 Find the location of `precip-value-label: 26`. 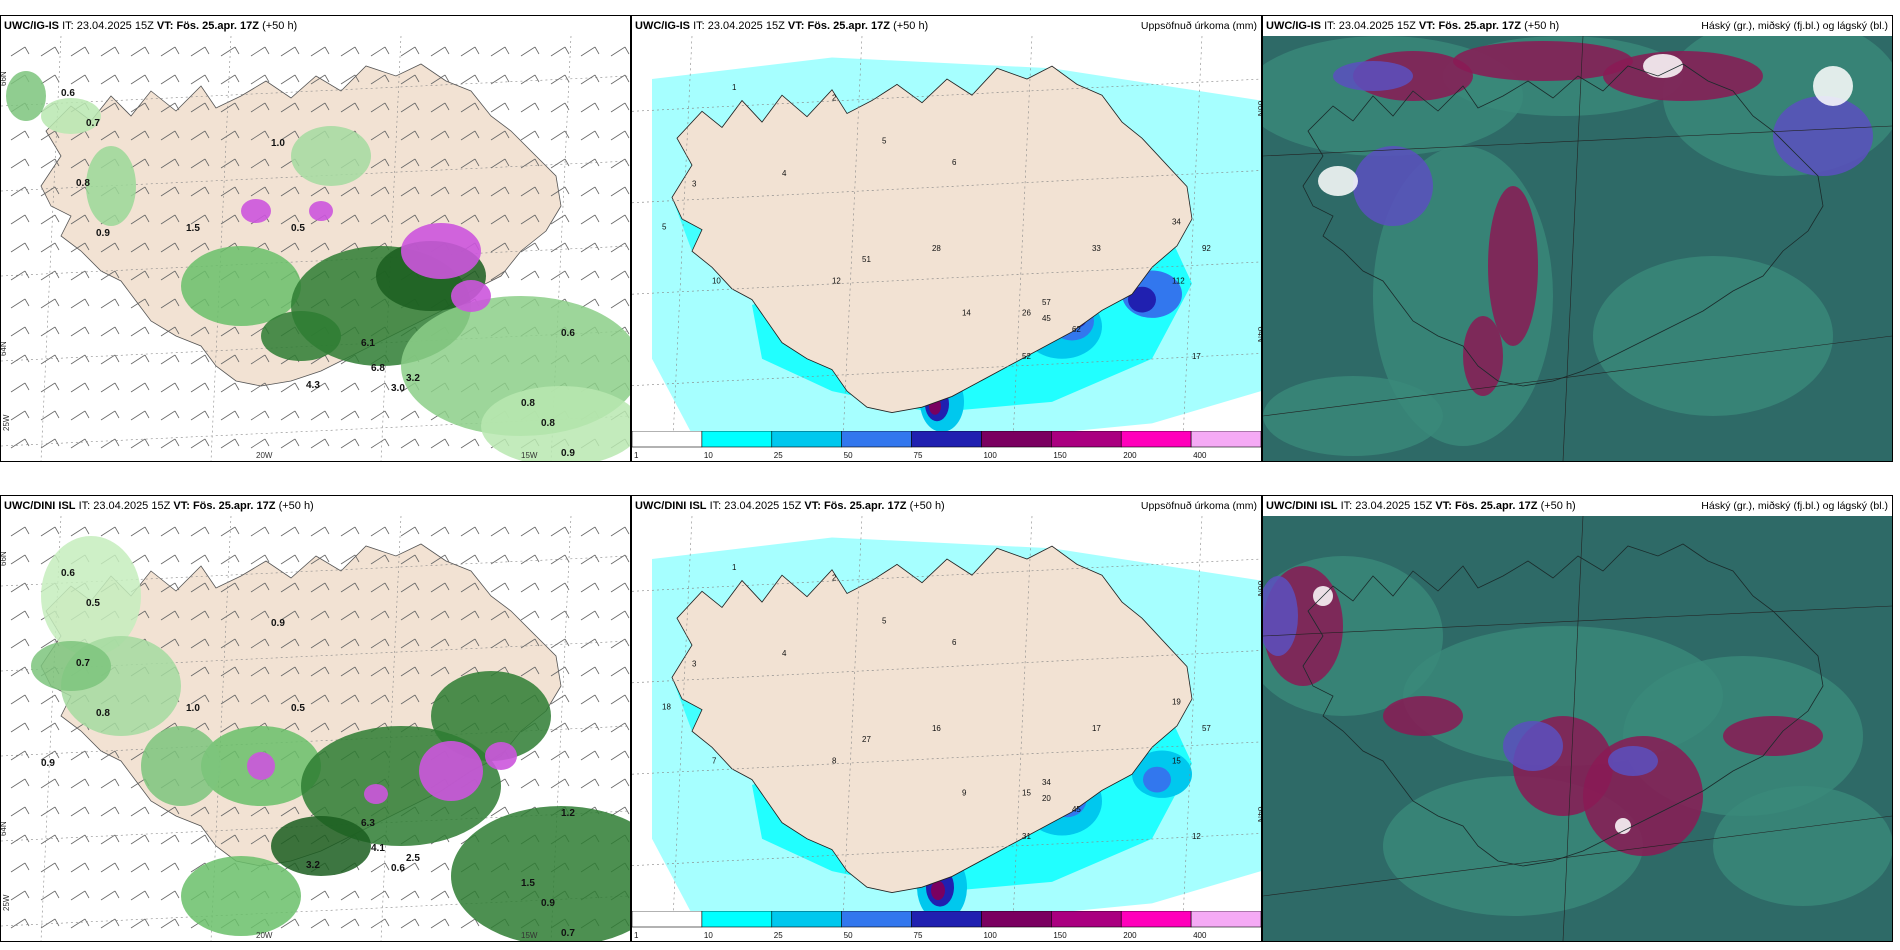

precip-value-label: 26 is located at coordinates (1026, 312).